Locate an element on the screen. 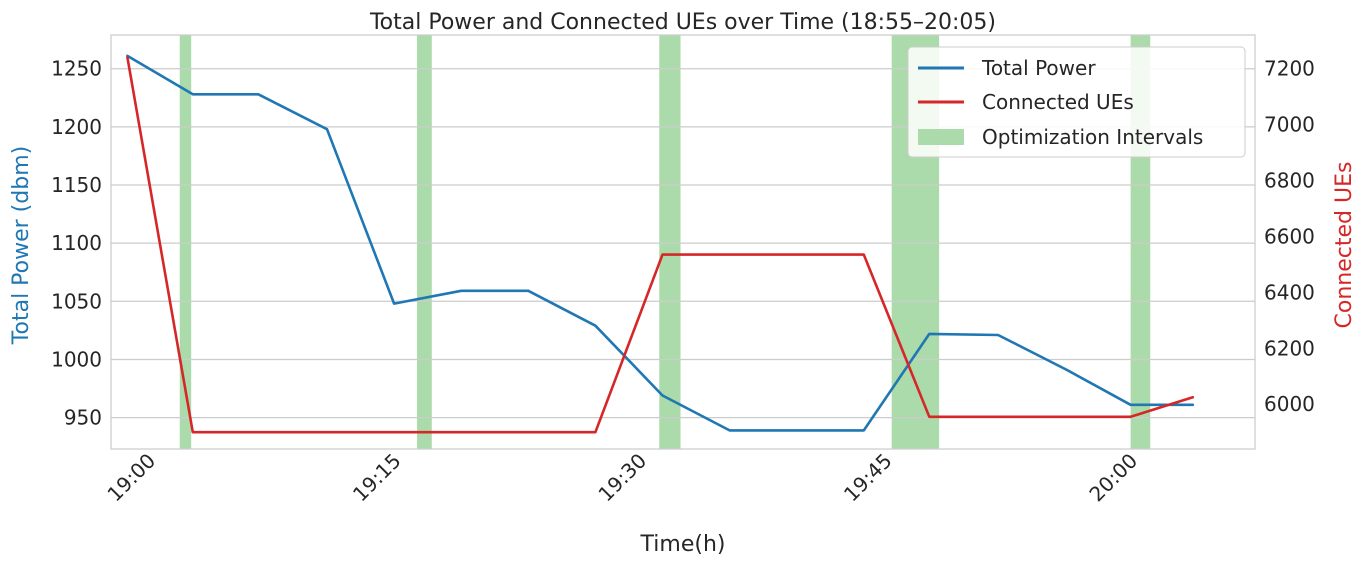 This screenshot has height=565, width=1366. legend-box is located at coordinates (1076, 102).